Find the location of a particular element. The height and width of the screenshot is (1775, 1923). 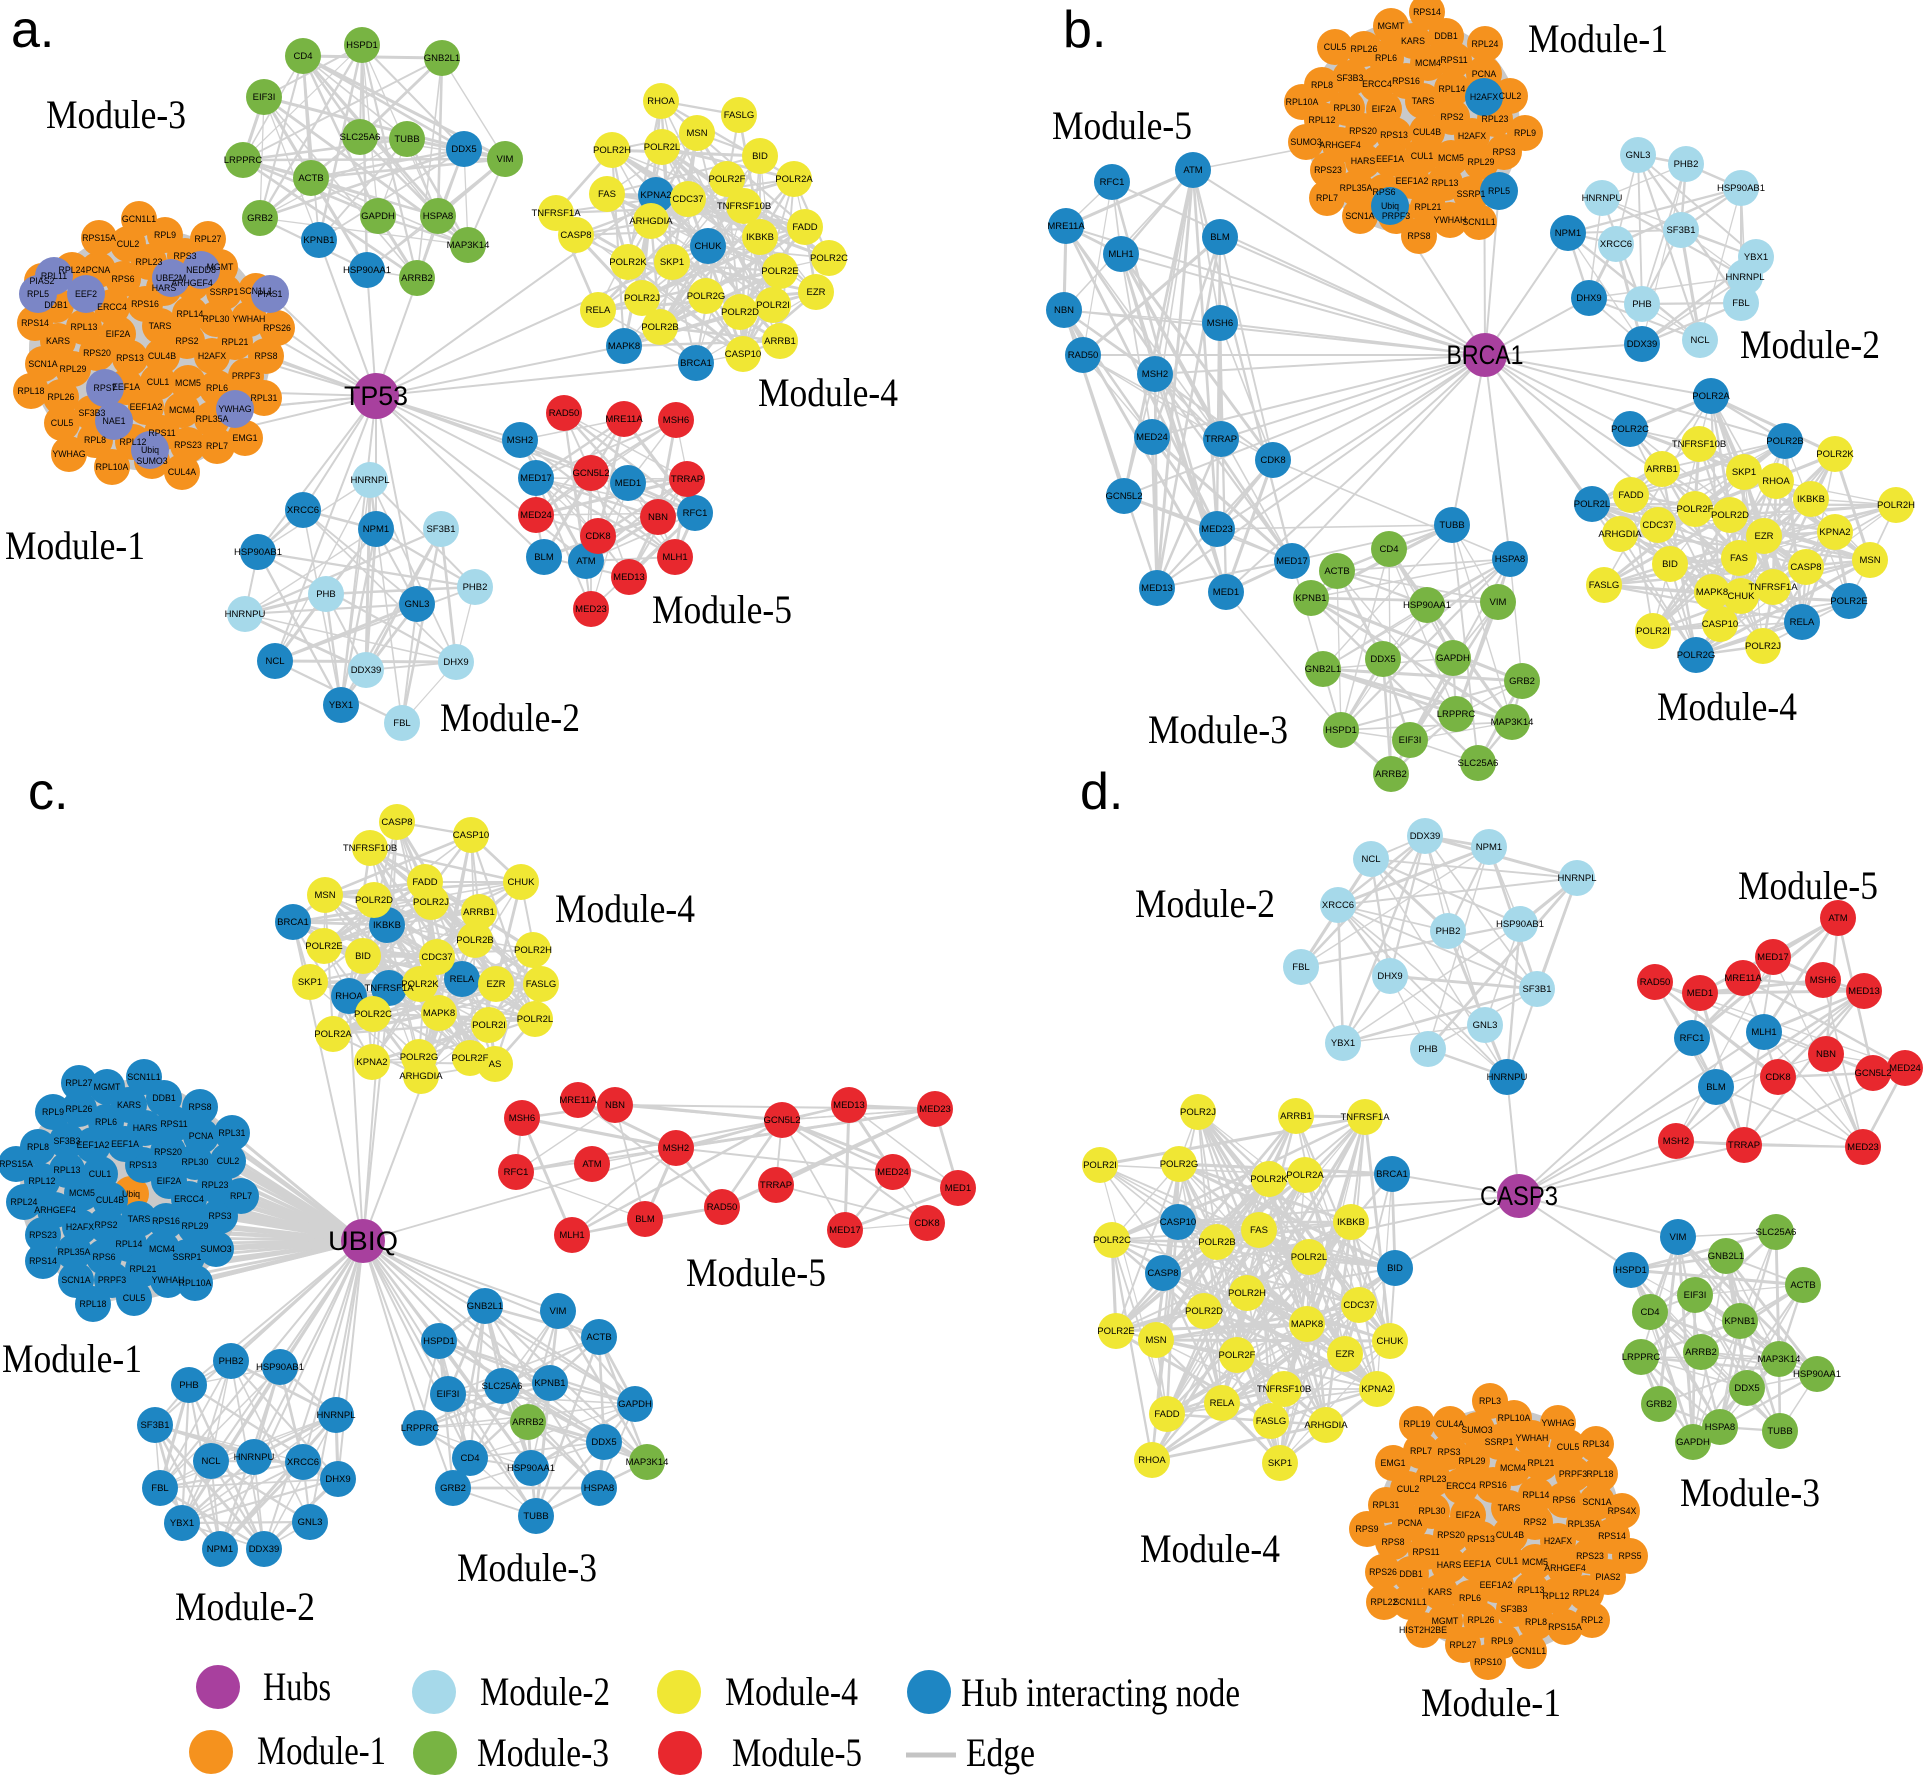

svg-text: ARHGDIA is located at coordinates (1620, 534).